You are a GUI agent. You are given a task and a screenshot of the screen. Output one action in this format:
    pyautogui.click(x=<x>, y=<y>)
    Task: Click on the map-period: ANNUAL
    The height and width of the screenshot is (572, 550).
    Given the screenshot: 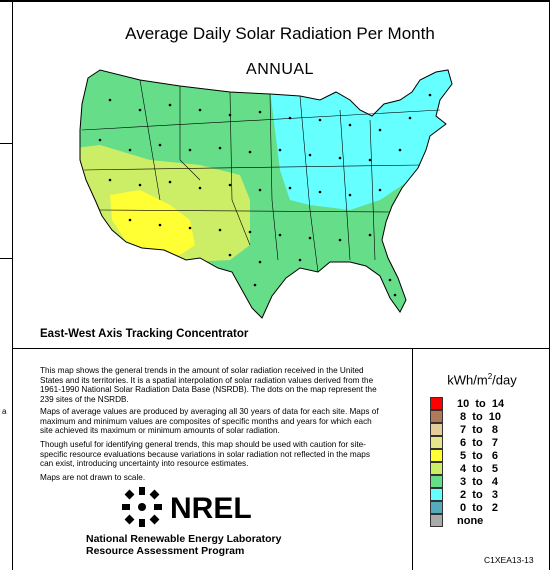 What is the action you would take?
    pyautogui.click(x=280, y=69)
    